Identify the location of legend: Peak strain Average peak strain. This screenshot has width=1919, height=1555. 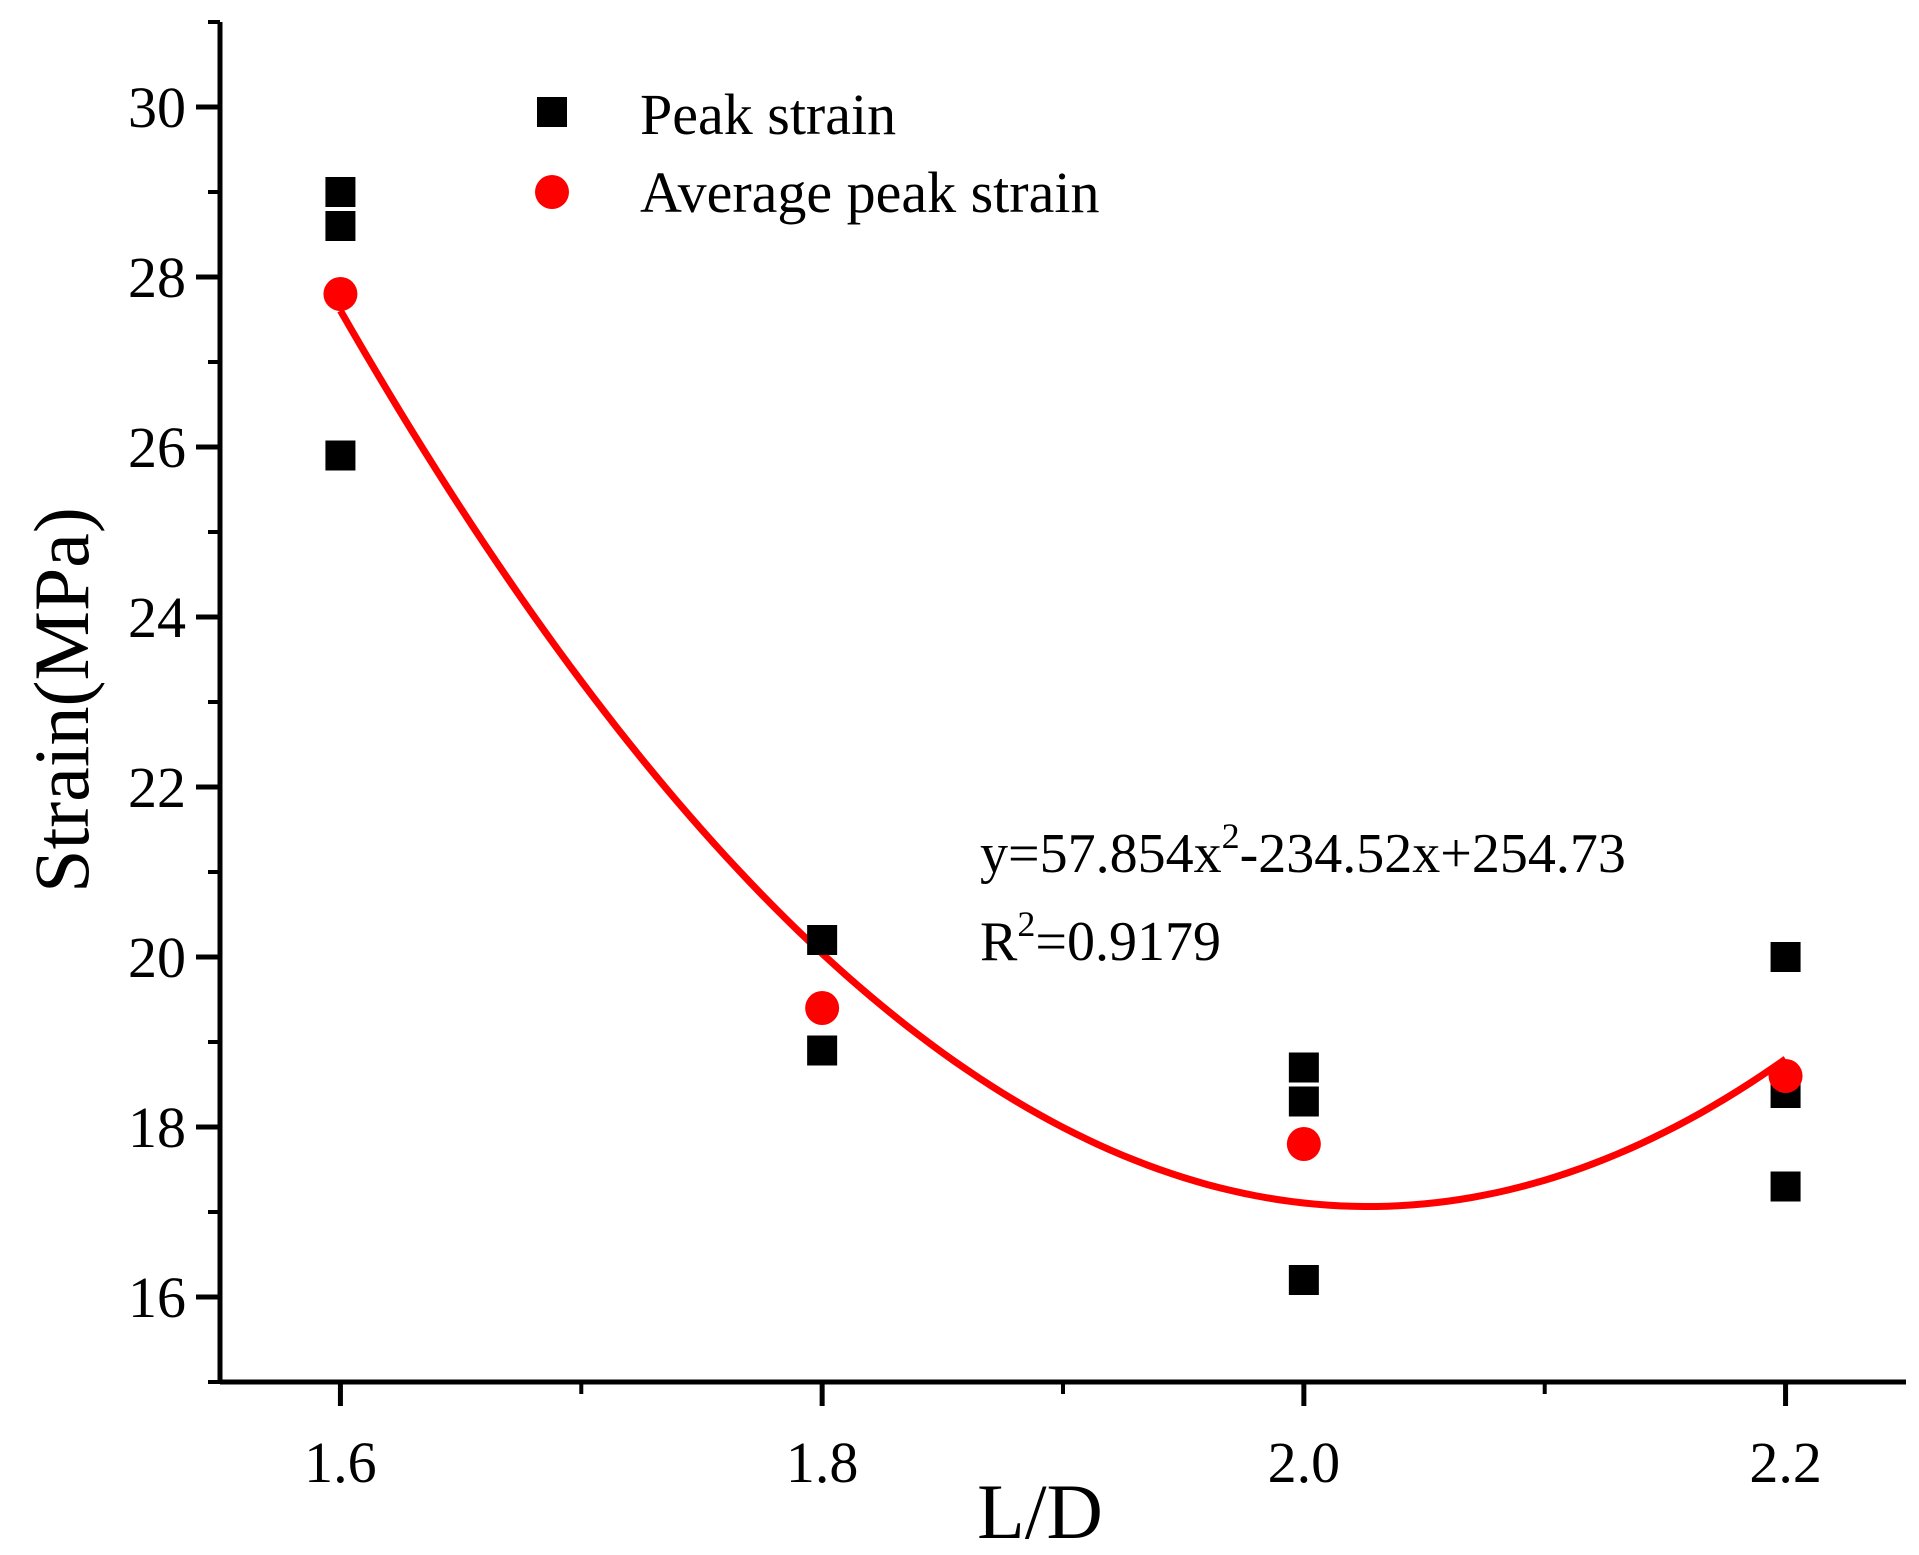
(817, 153).